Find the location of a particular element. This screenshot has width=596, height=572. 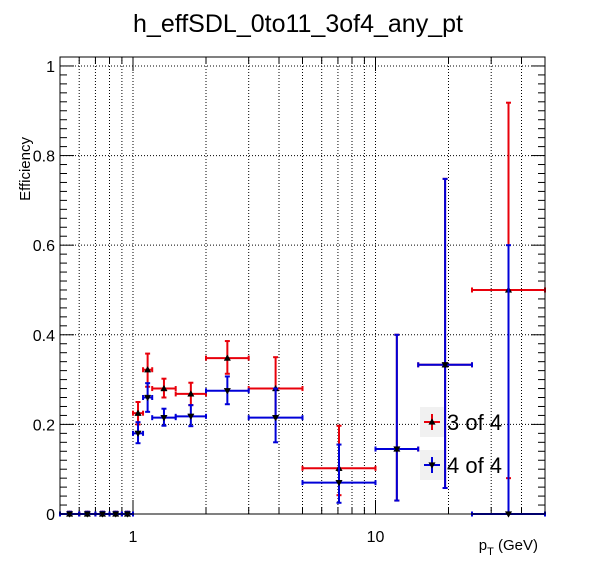

chart-title: h_effSDL_0to11_3of4_any_pt is located at coordinates (298, 24).